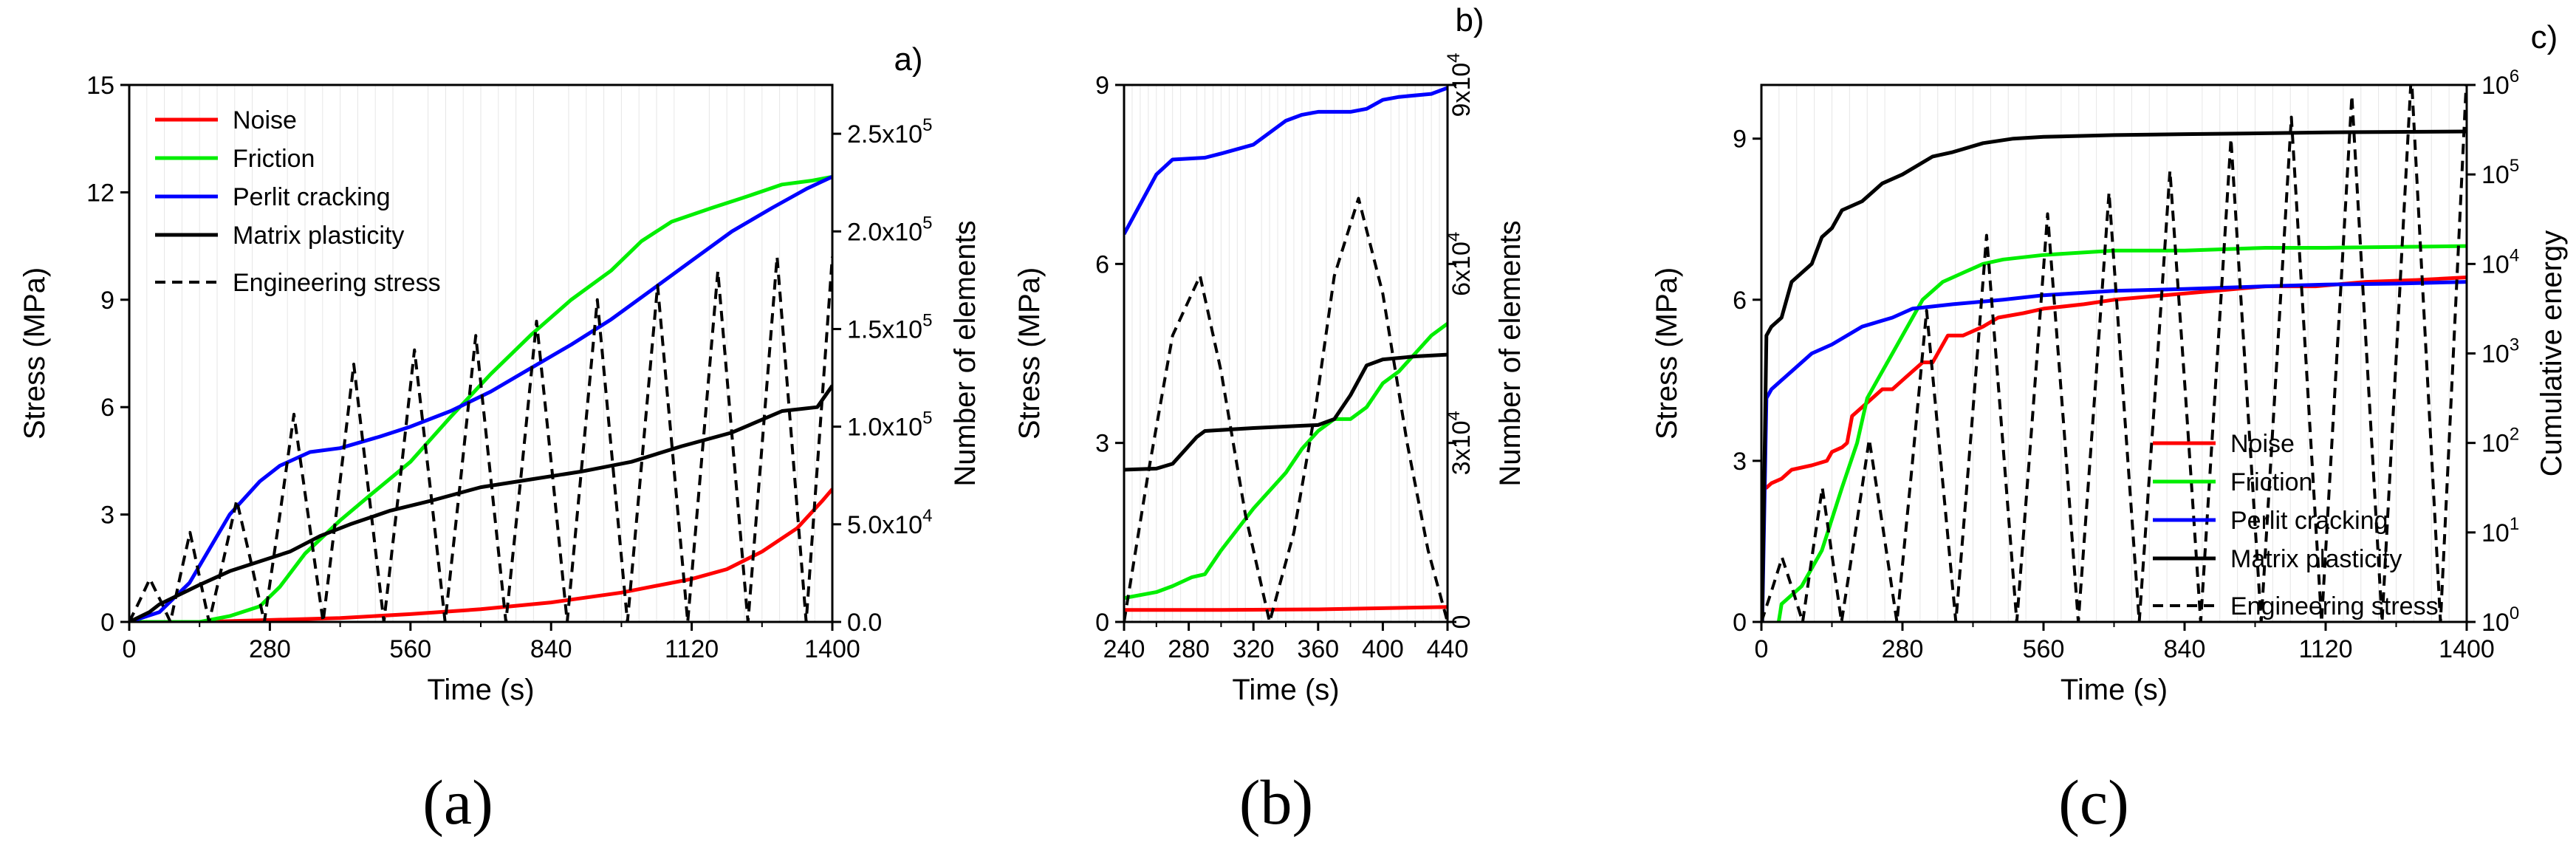 Image resolution: width=2576 pixels, height=845 pixels. What do you see at coordinates (2500, 172) in the screenshot?
I see `y2-tick-label: 10⁵` at bounding box center [2500, 172].